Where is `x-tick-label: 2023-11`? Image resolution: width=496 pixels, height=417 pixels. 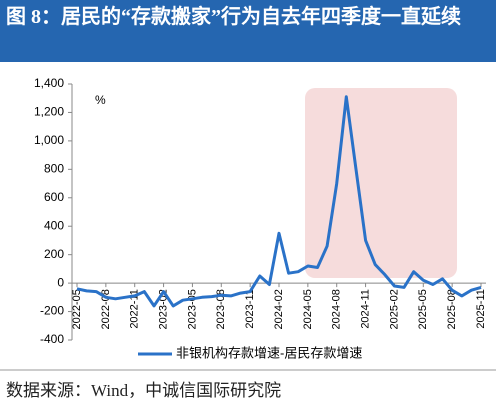
x-tick-label: 2023-11 is located at coordinates (250, 309).